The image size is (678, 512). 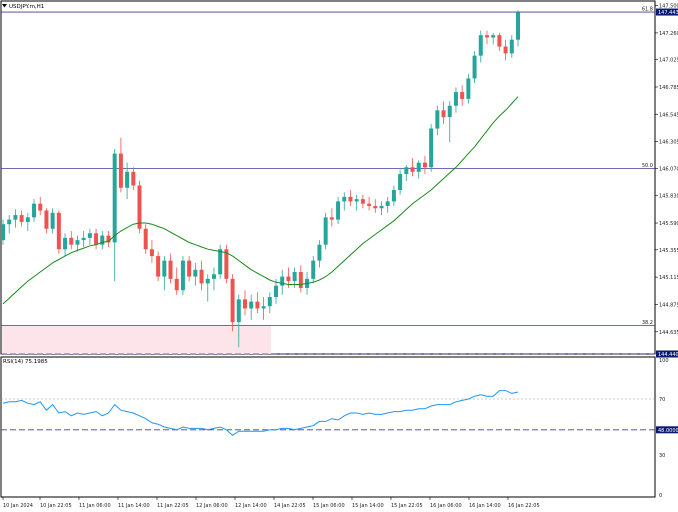 I want to click on price-tick-label: 145.115, so click(x=668, y=278).